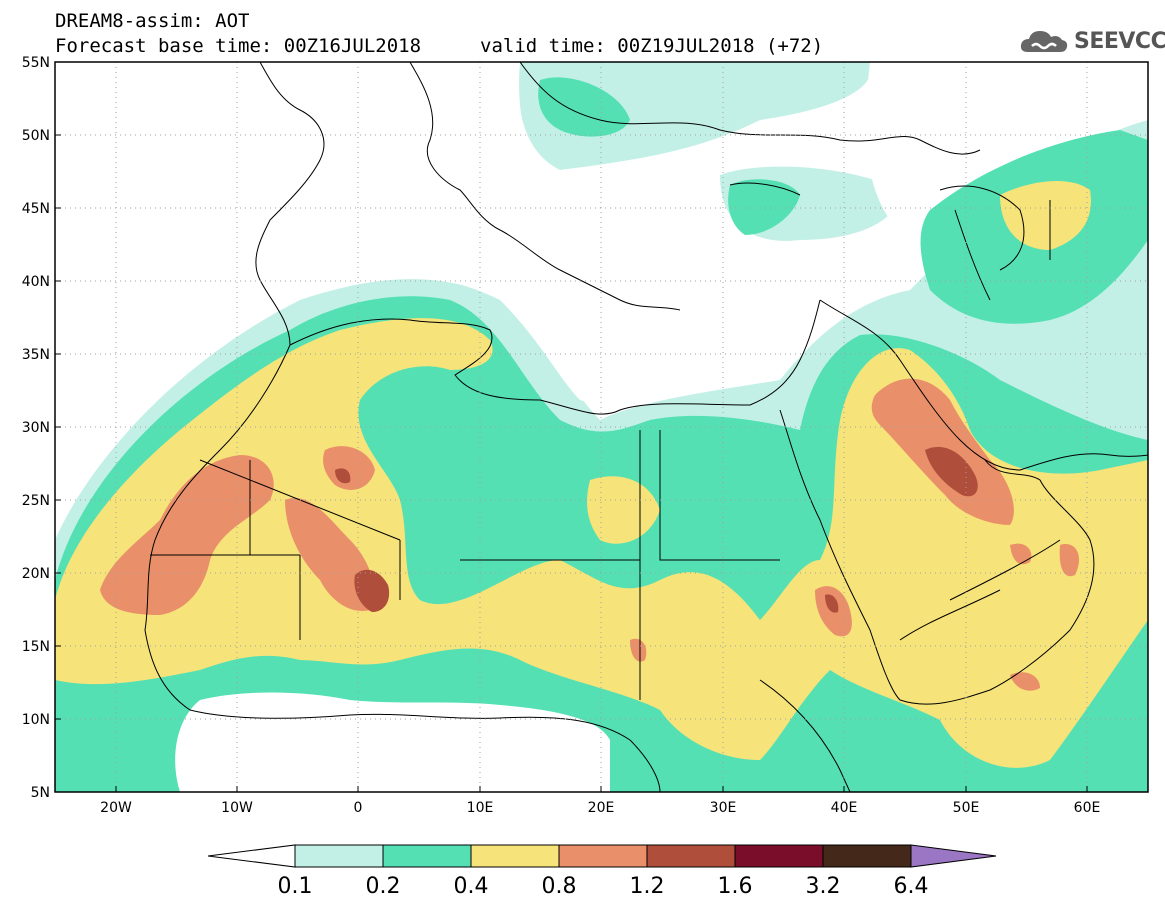 The height and width of the screenshot is (905, 1165). Describe the element at coordinates (559, 886) in the screenshot. I see `colorbar-label: 0.8` at that location.